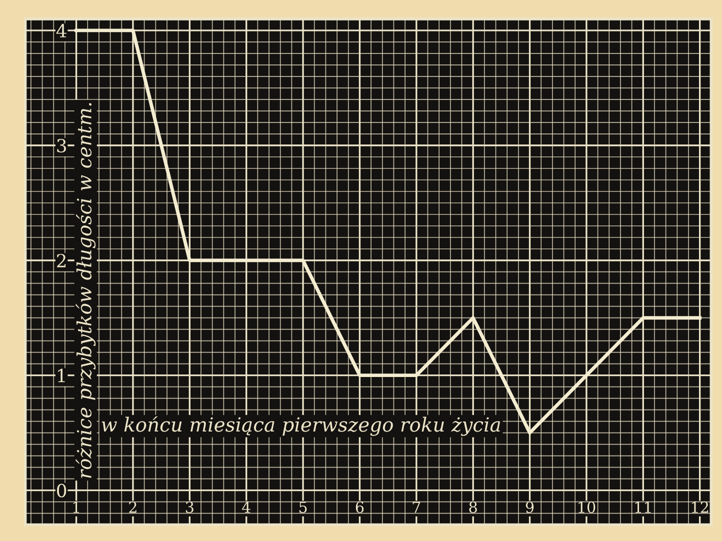 This screenshot has height=541, width=722. Describe the element at coordinates (61, 31) in the screenshot. I see `y-tick-label: 4` at that location.